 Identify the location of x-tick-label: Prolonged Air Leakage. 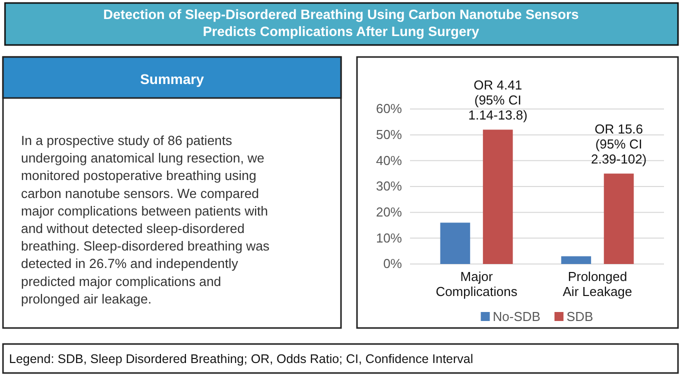
(597, 284).